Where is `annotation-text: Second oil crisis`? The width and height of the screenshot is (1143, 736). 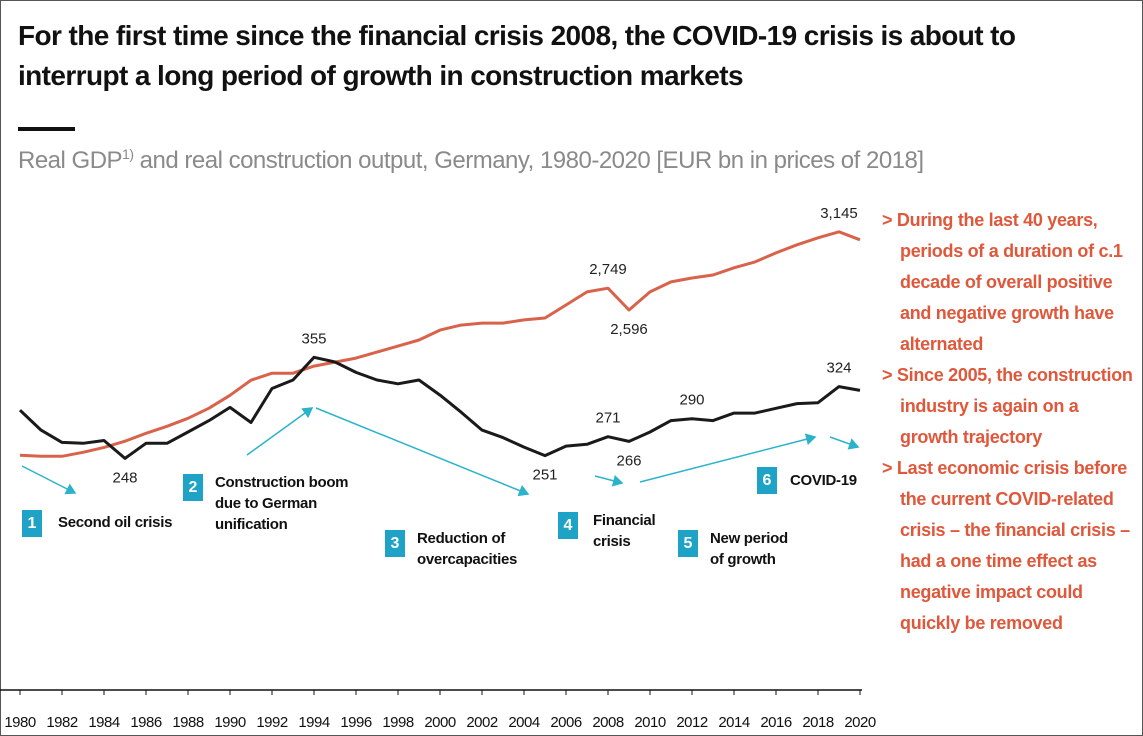 annotation-text: Second oil crisis is located at coordinates (115, 522).